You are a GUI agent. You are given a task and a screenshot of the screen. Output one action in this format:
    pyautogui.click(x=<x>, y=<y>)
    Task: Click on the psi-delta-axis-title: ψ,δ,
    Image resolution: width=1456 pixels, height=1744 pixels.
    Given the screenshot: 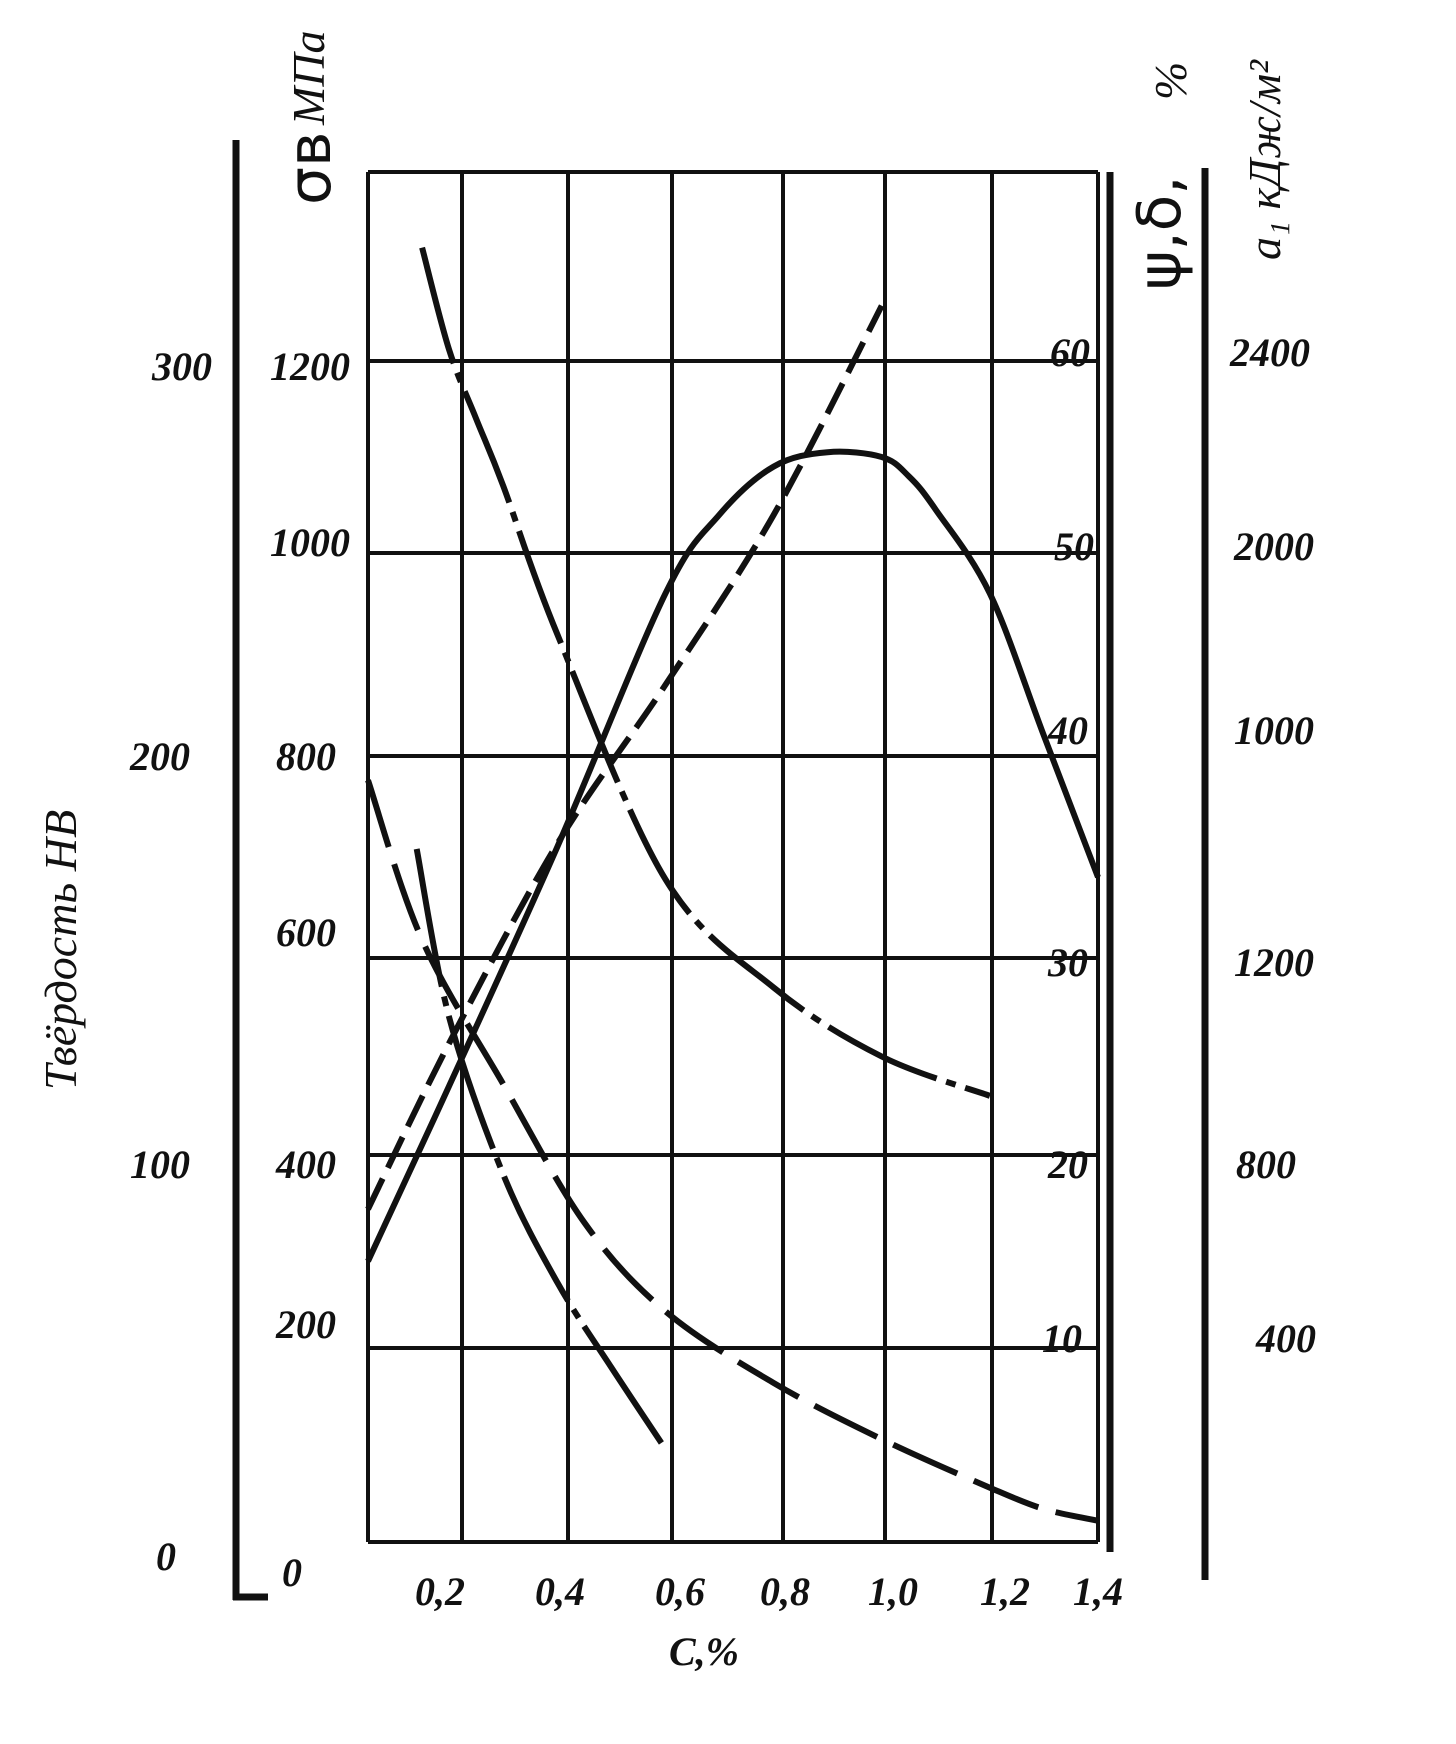 What is the action you would take?
    pyautogui.click(x=1160, y=233)
    